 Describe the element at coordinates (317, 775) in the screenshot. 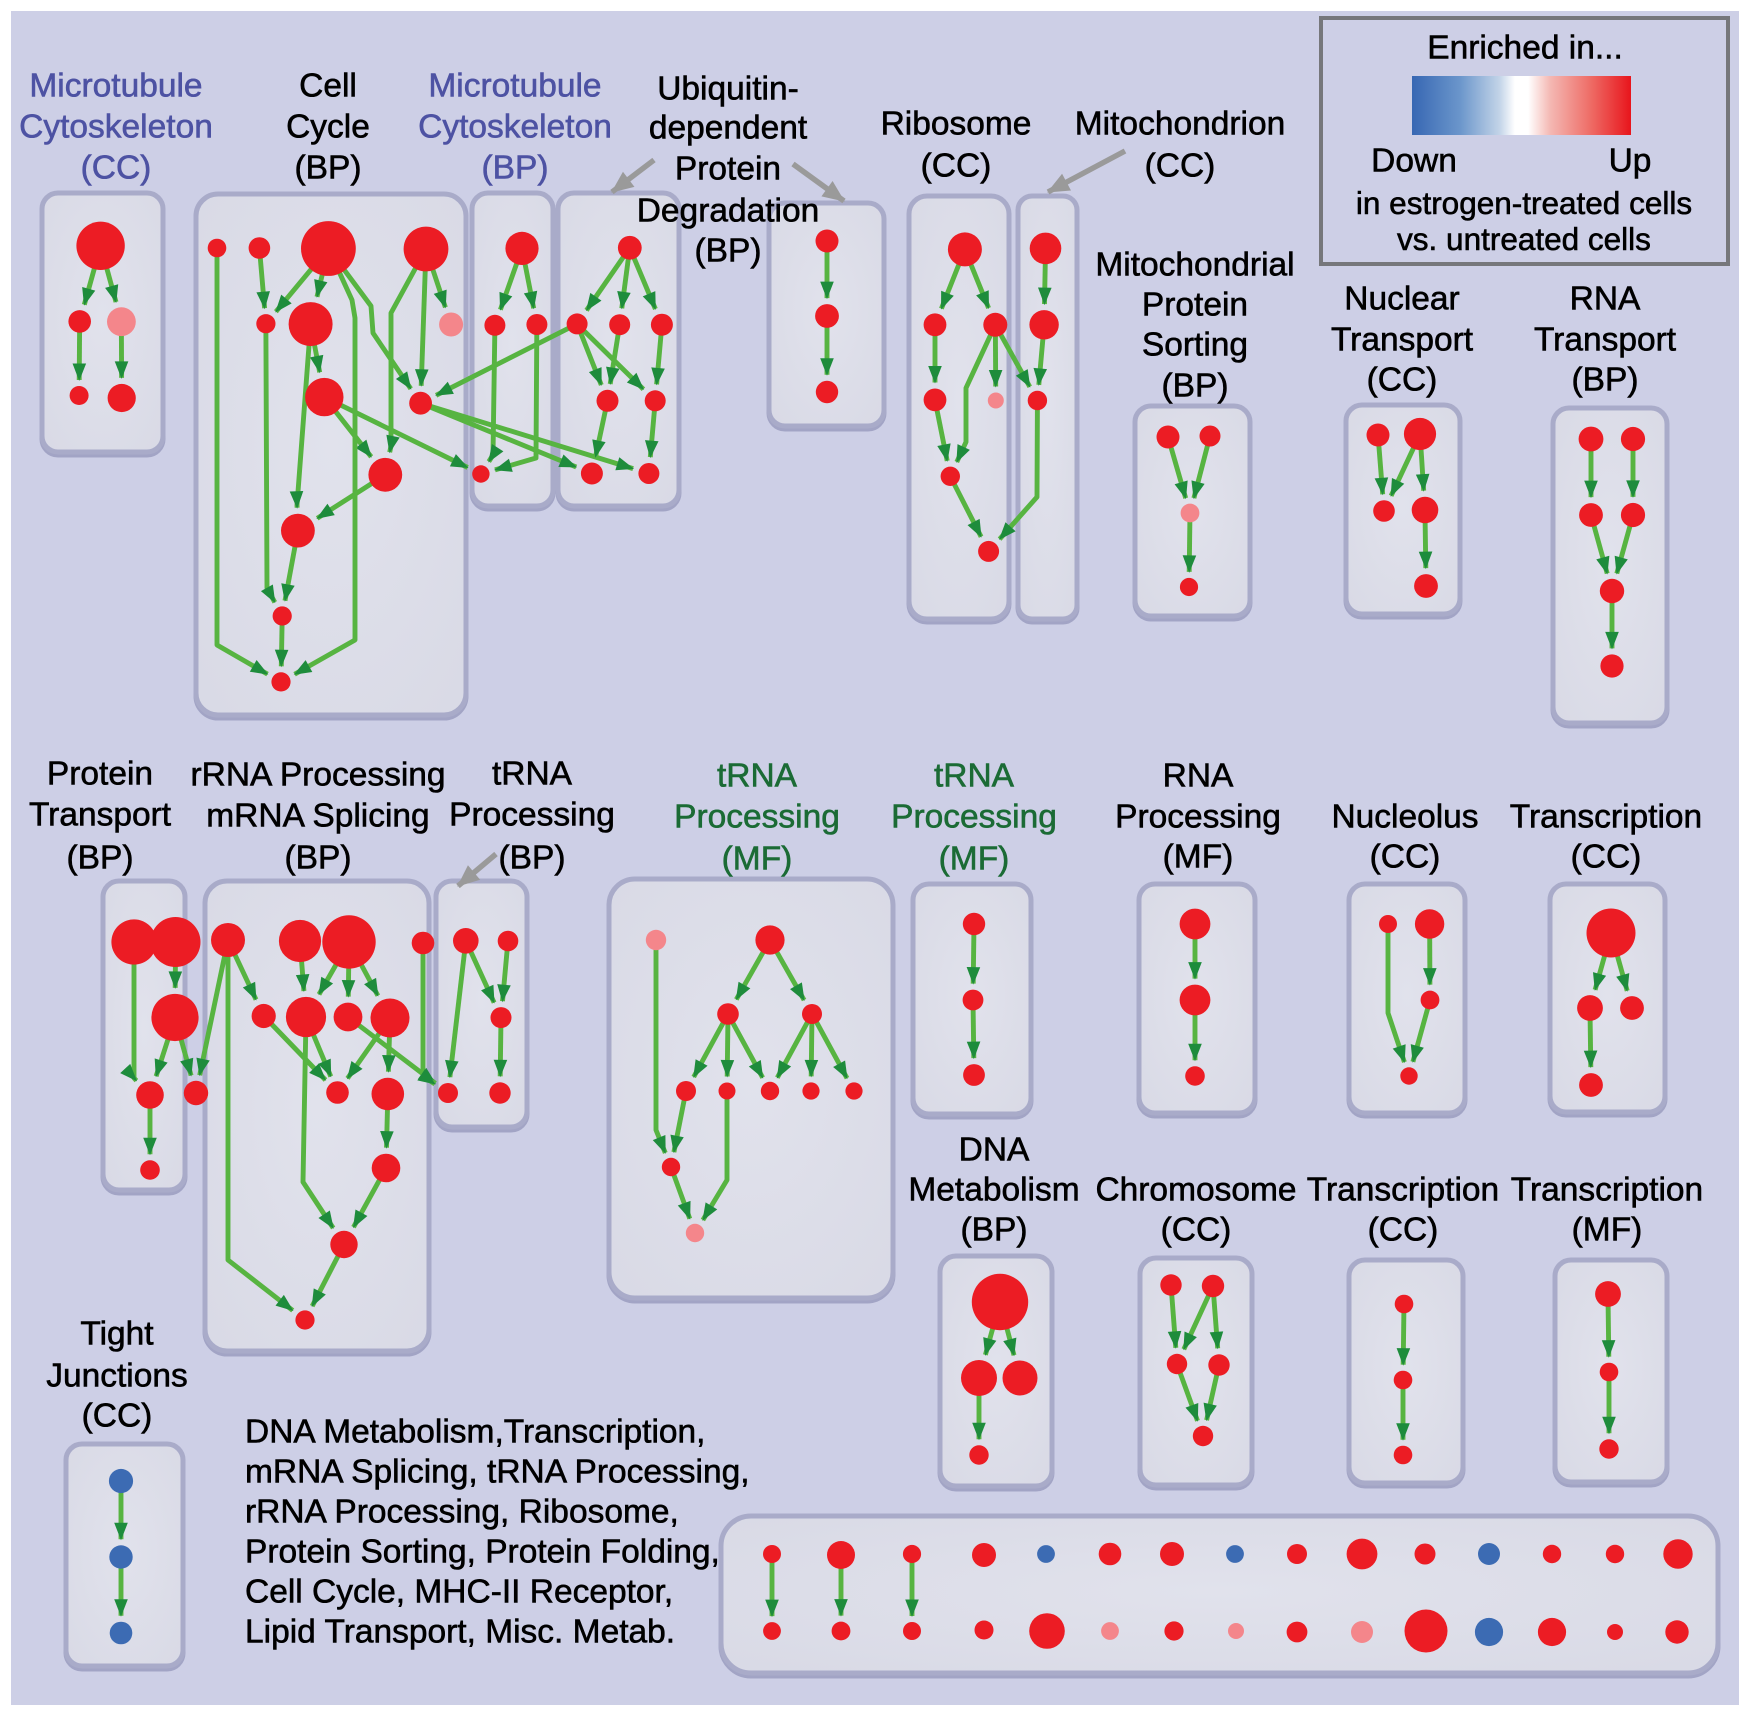

I see `svg-text: rRNA Processing` at that location.